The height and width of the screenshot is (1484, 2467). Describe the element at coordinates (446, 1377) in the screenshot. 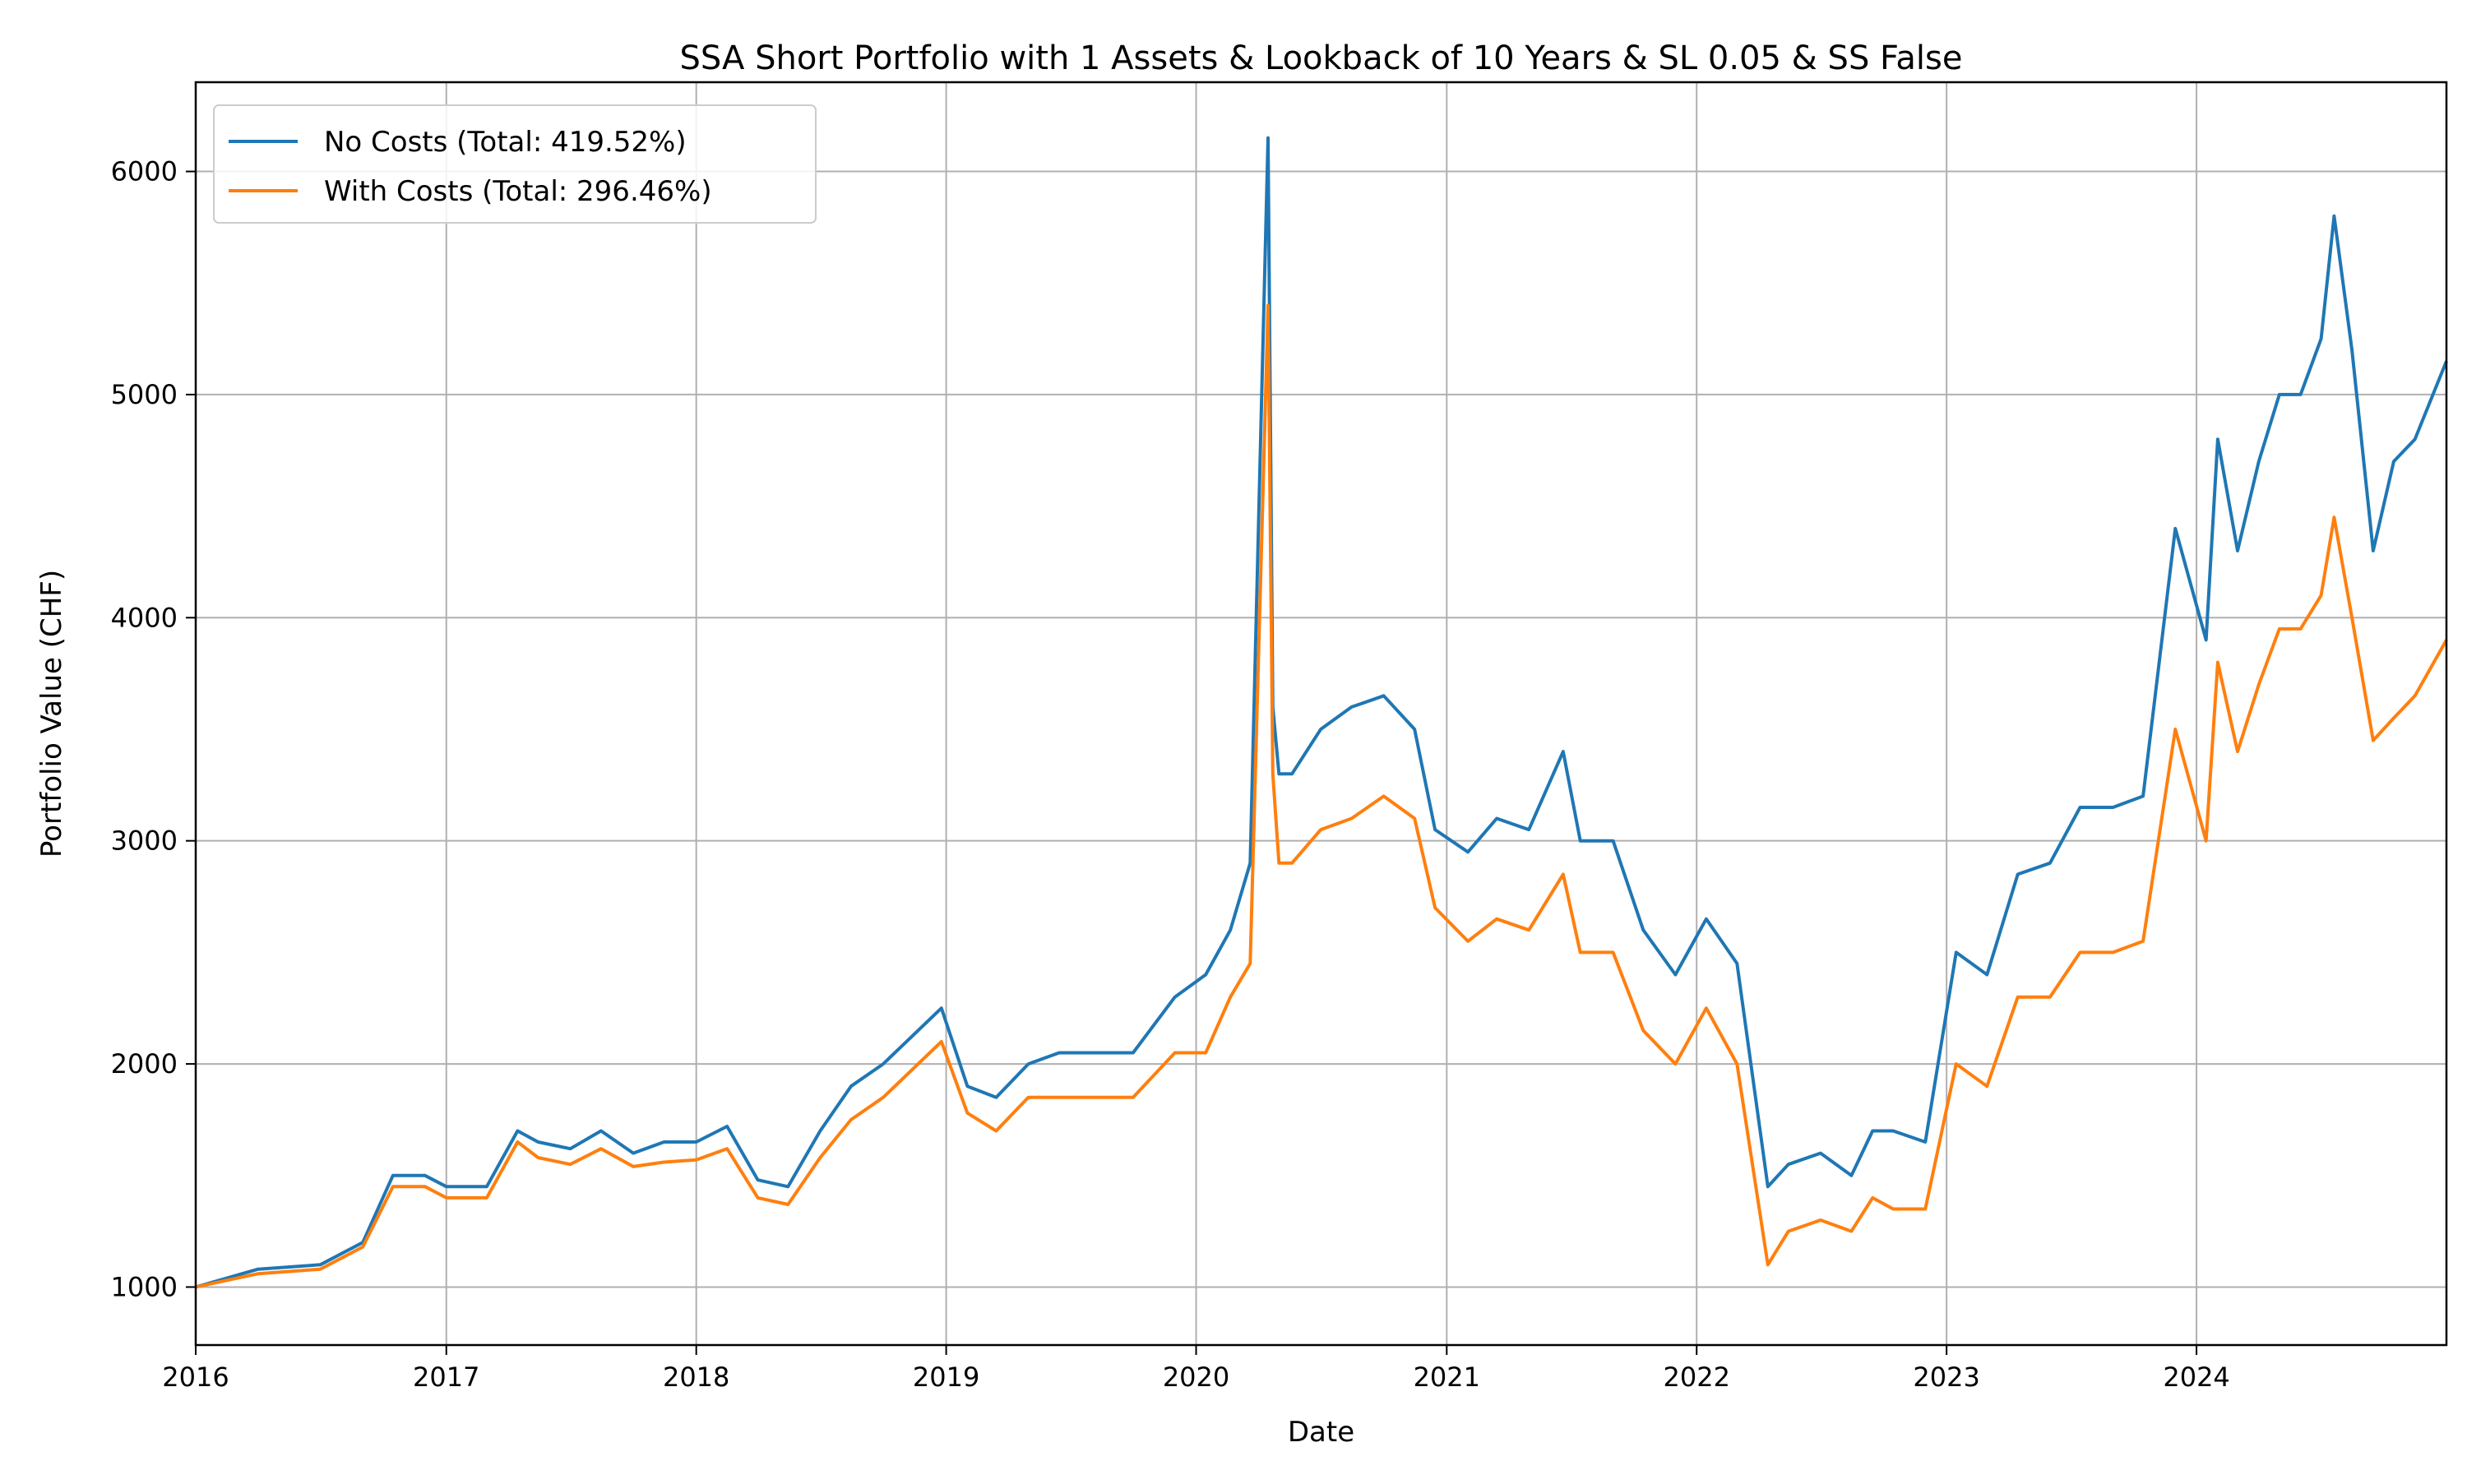

I see `x-tick-label: 2017` at that location.